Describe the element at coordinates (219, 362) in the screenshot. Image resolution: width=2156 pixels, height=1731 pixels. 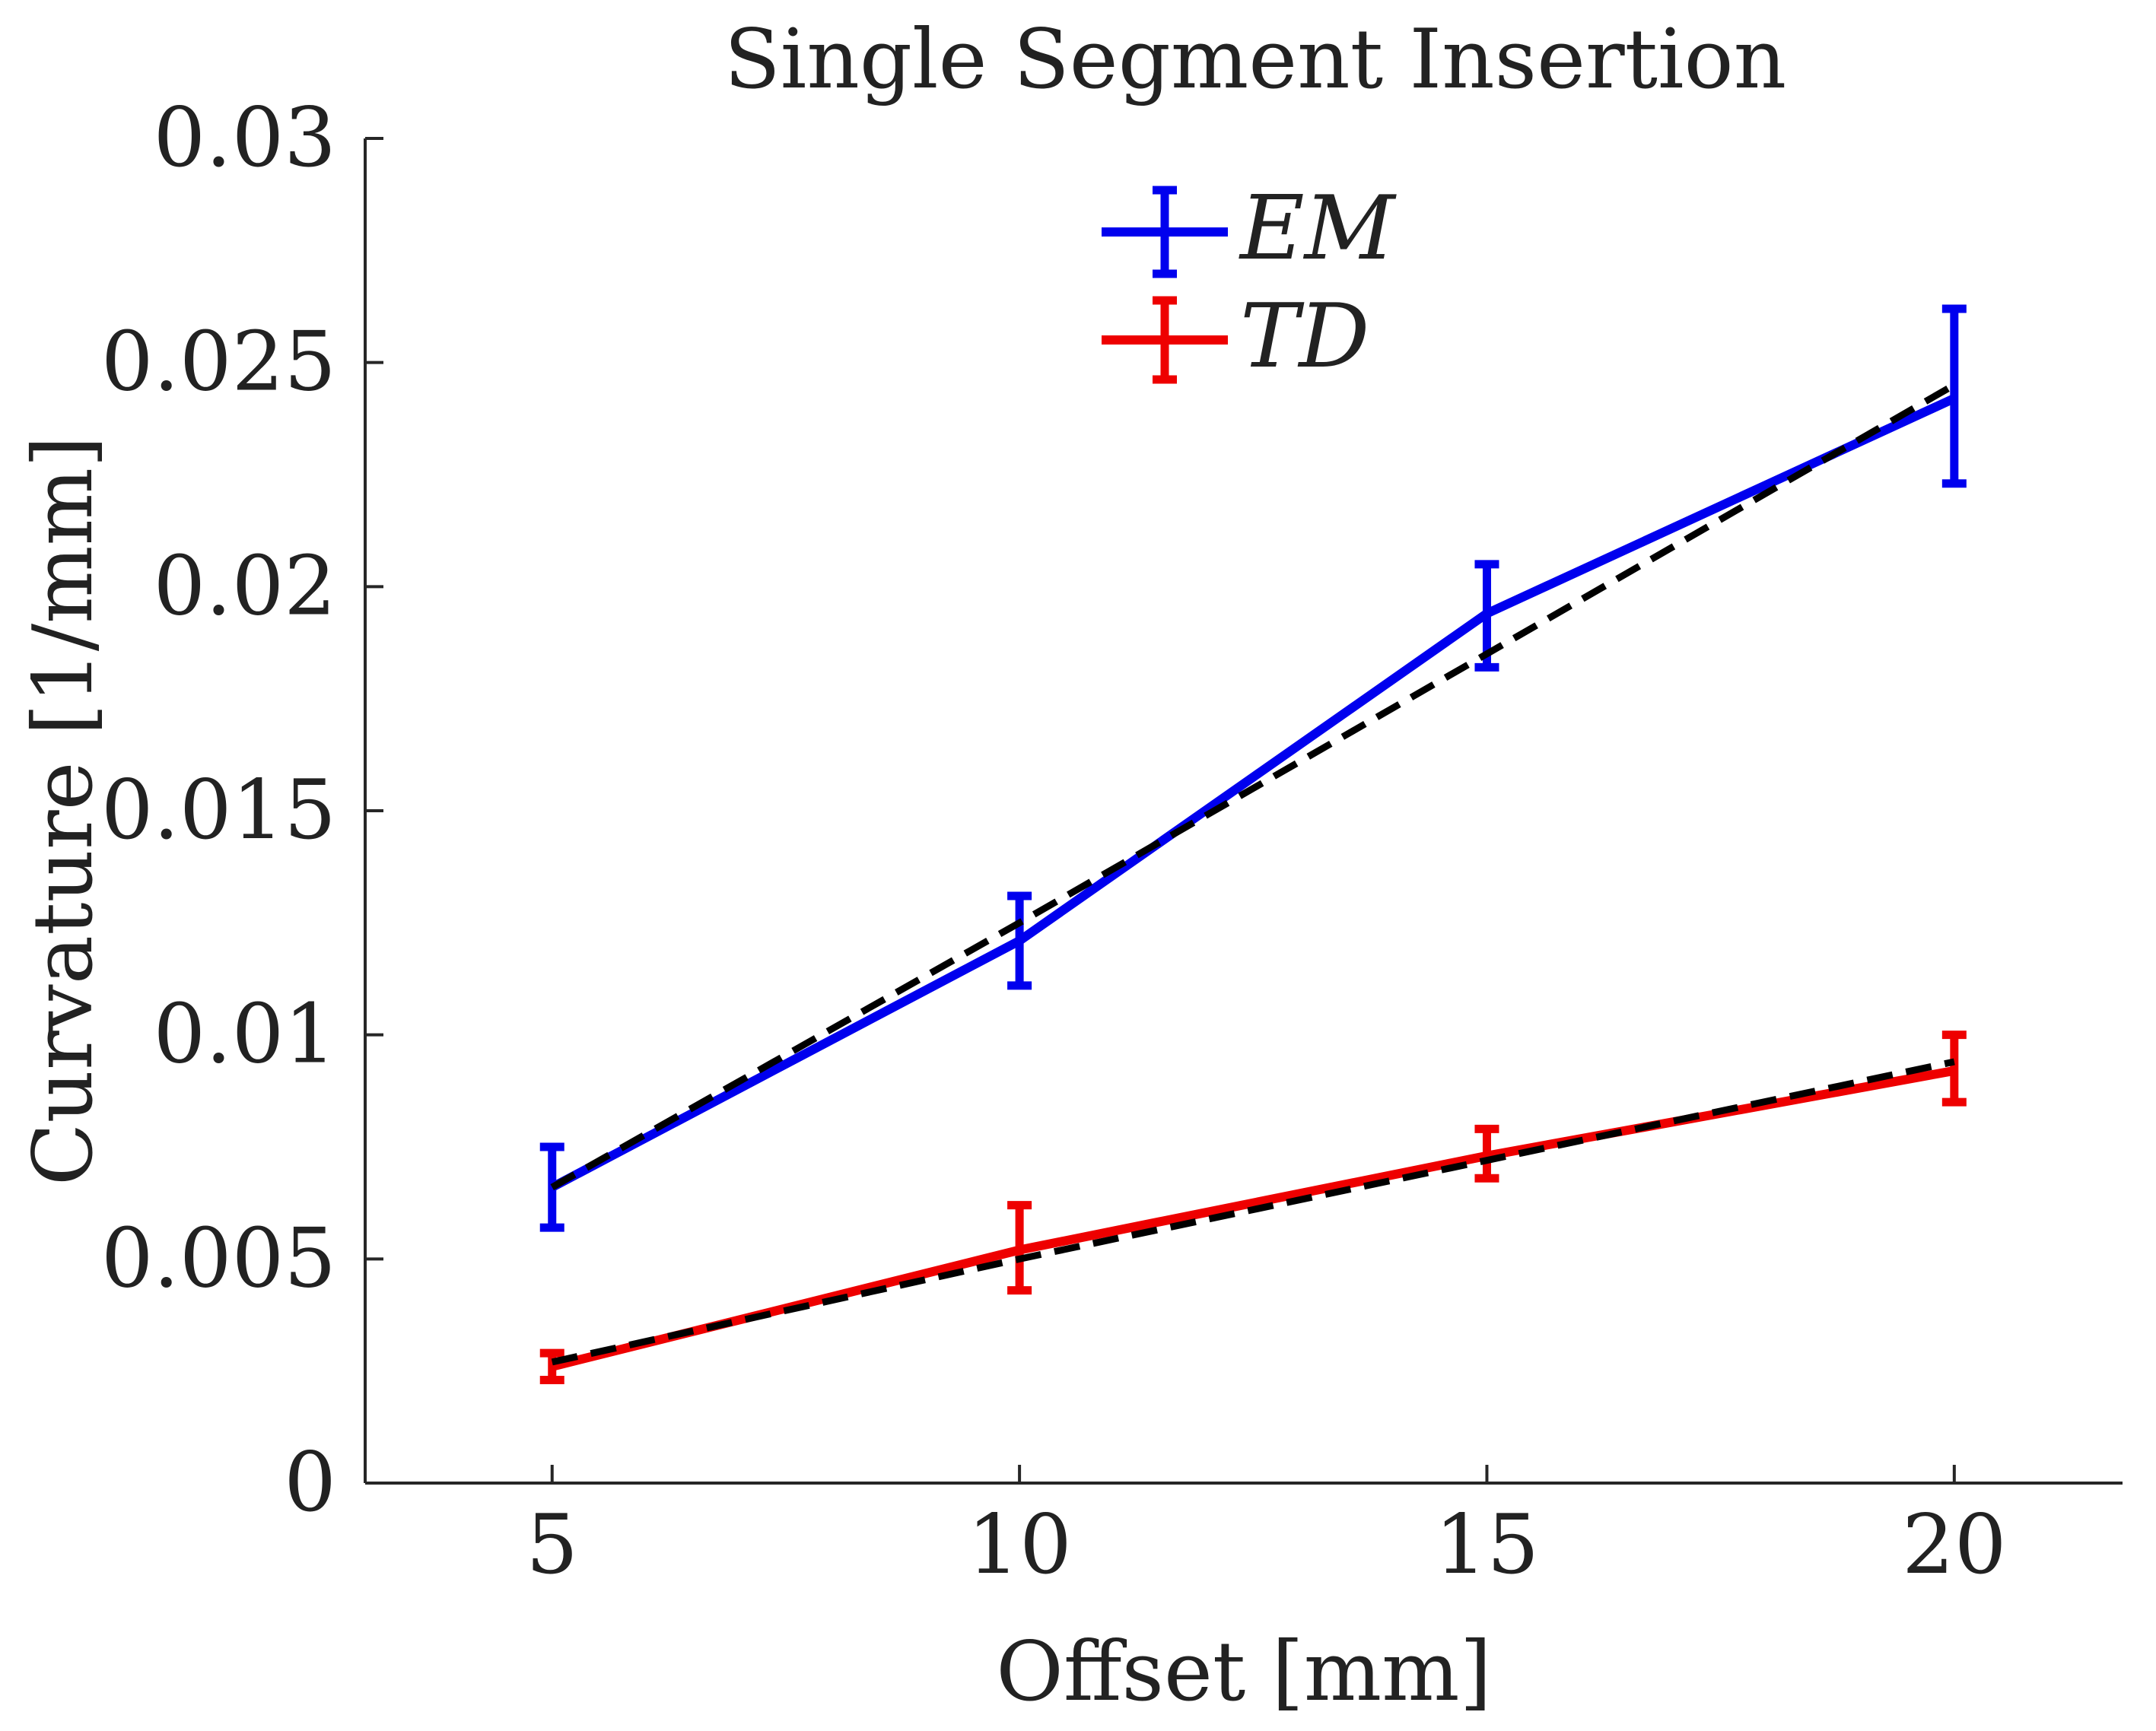
I see `y-tick-label: 0.025` at that location.